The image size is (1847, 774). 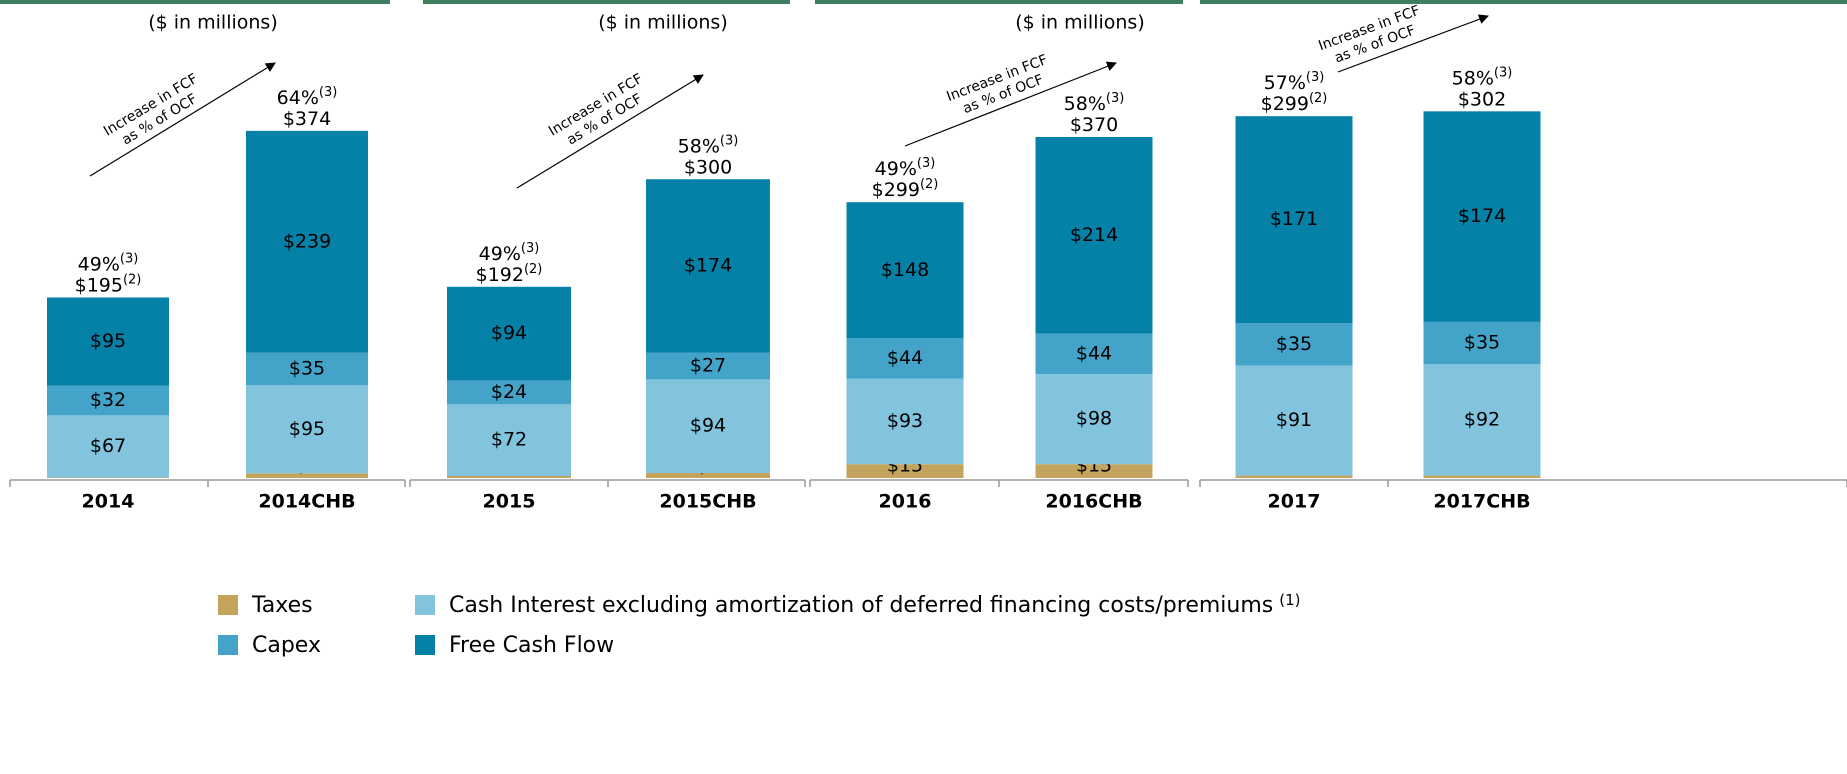 I want to click on total-label: $374, so click(x=307, y=118).